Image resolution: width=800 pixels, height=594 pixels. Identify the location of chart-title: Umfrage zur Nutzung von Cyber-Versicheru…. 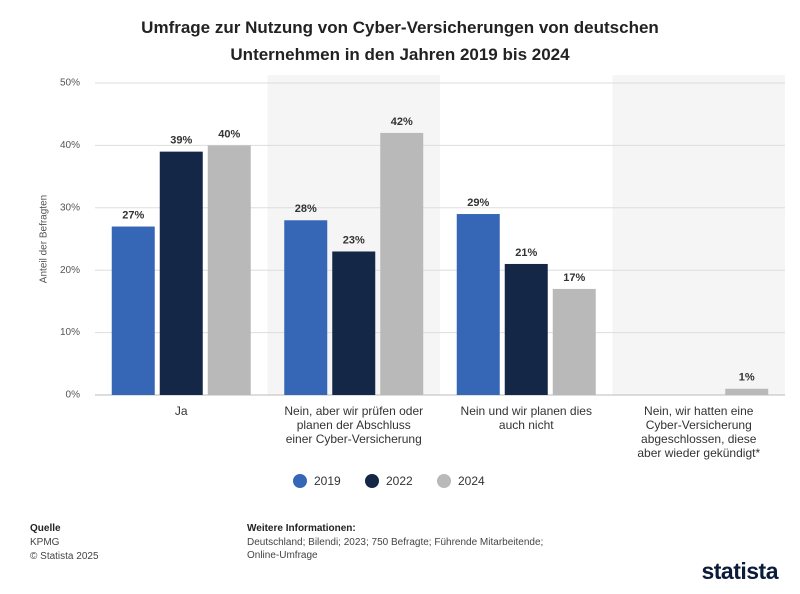
(400, 41).